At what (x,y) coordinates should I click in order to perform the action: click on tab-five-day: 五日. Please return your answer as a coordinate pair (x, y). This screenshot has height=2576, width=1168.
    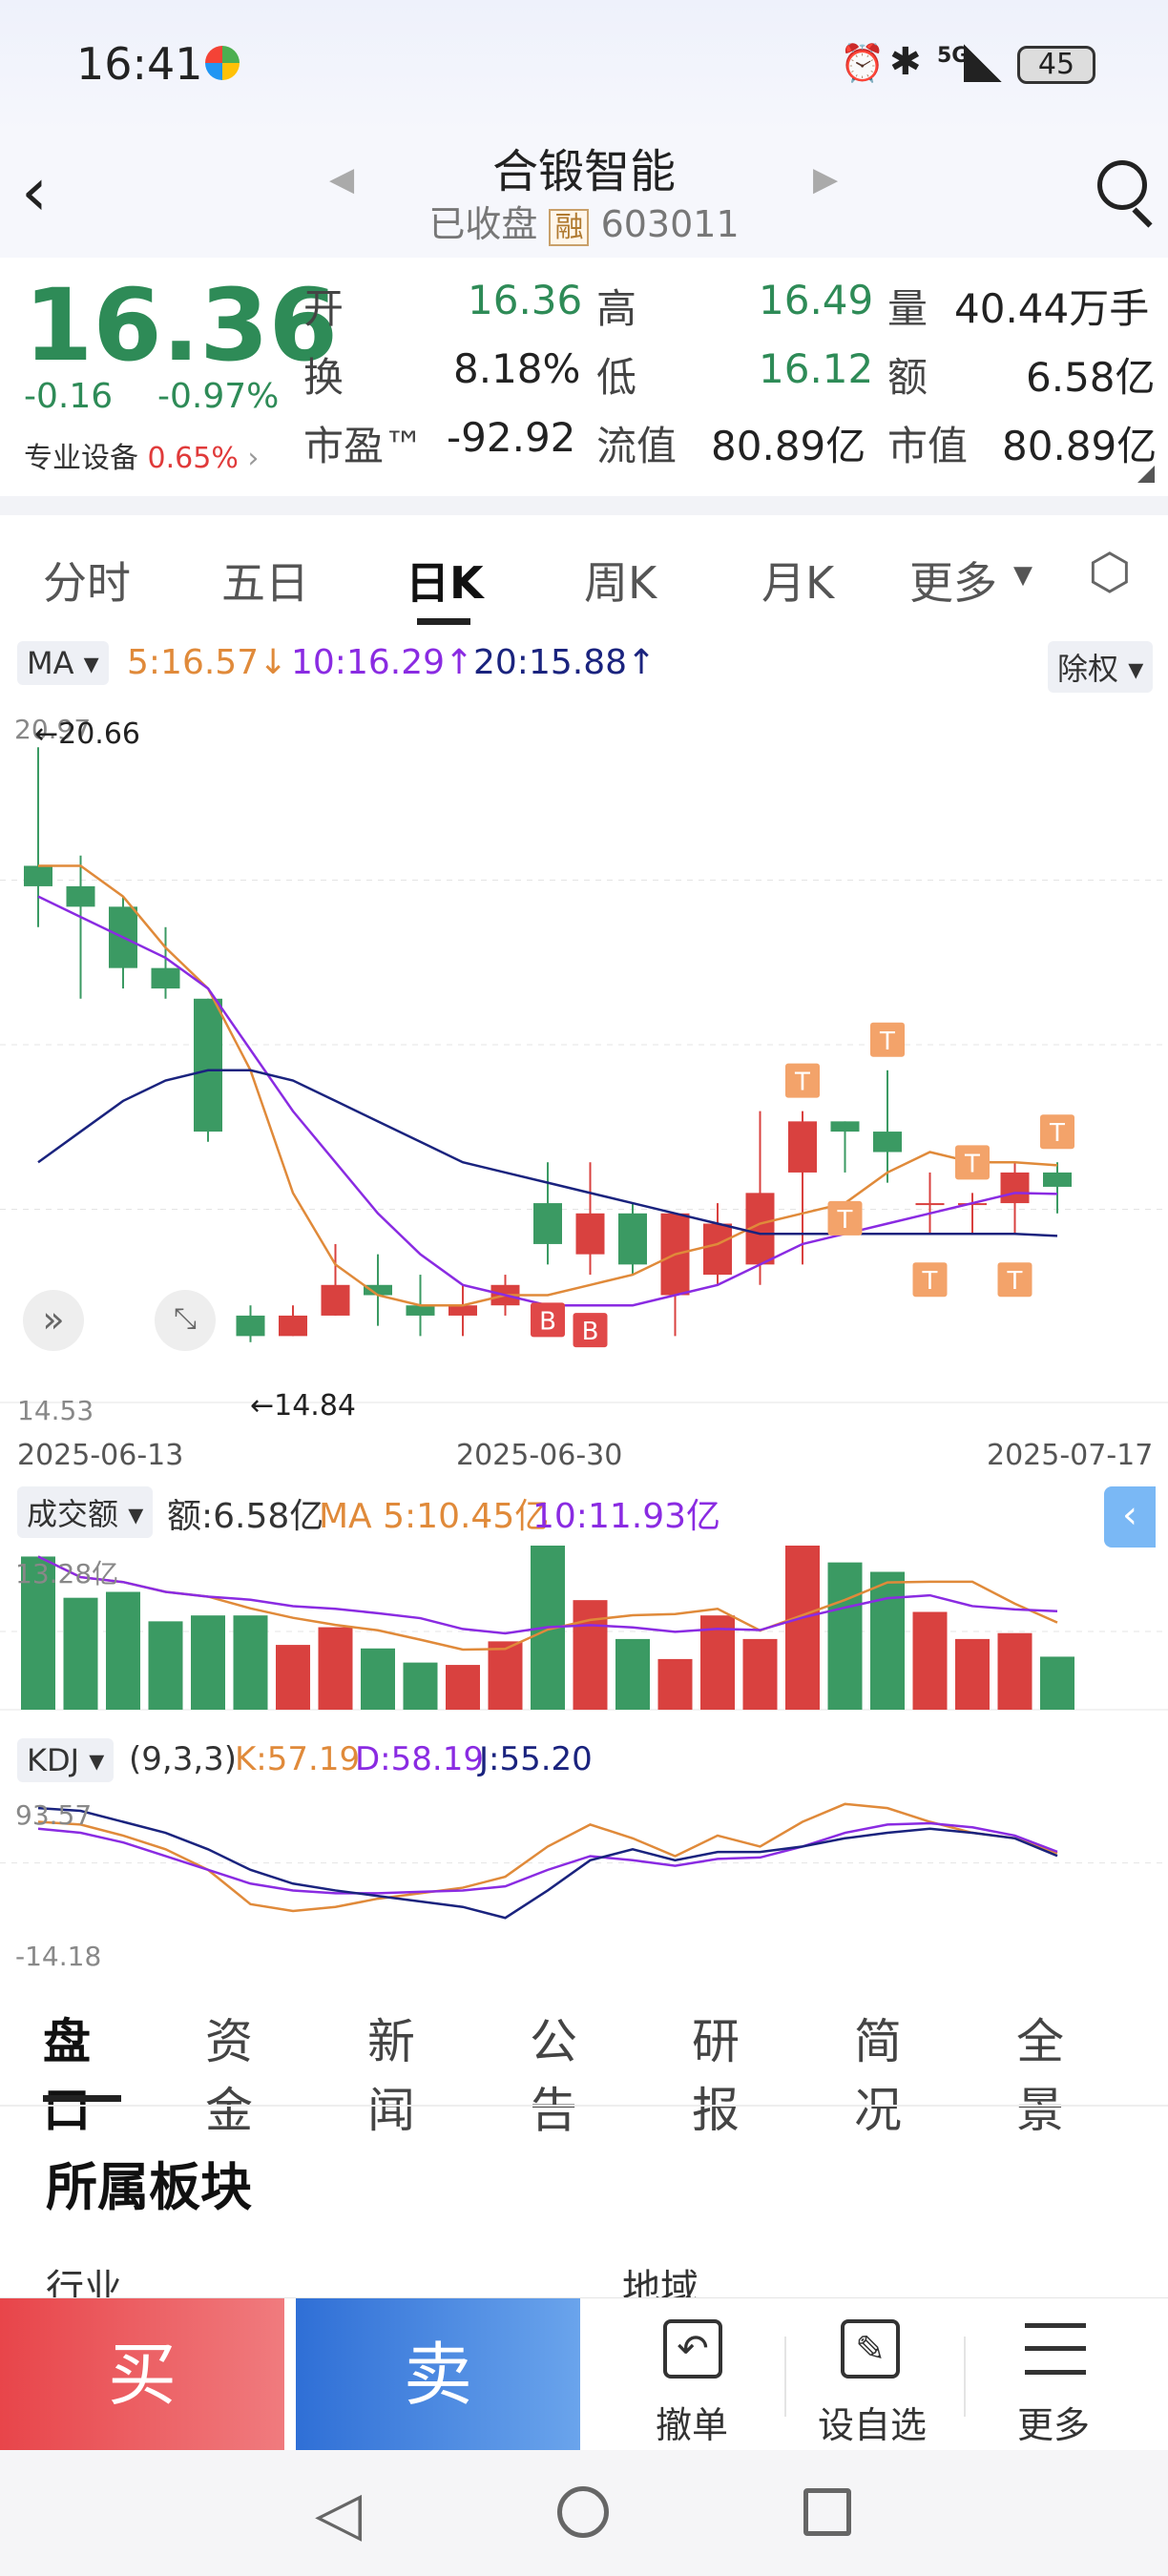
    Looking at the image, I should click on (265, 583).